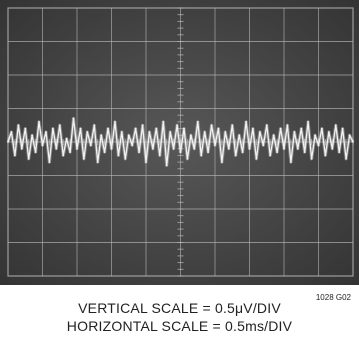 The width and height of the screenshot is (359, 347). Describe the element at coordinates (179, 326) in the screenshot. I see `horizontal-scale-caption: HORIZONTAL SCALE = 0.5ms/DIV` at that location.